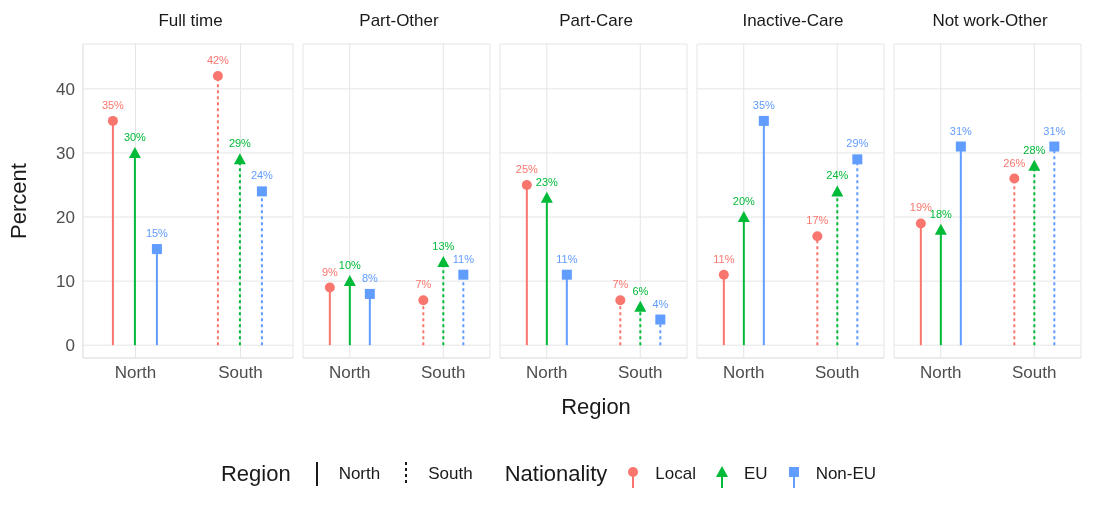  Describe the element at coordinates (846, 474) in the screenshot. I see `legend-label: Non-EU` at that location.